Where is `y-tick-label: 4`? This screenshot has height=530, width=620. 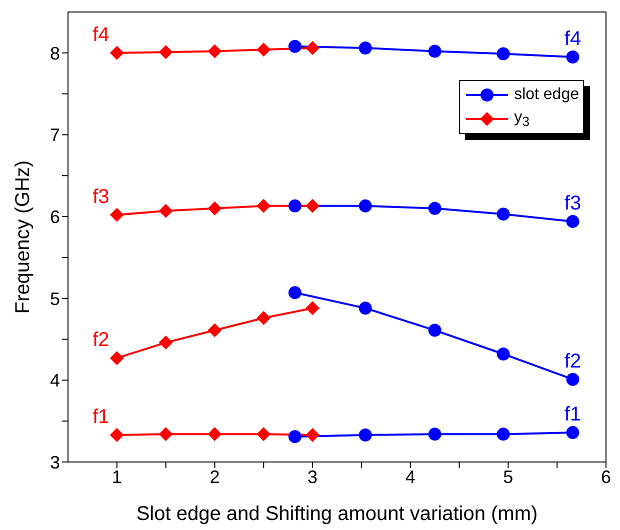 y-tick-label: 4 is located at coordinates (55, 380).